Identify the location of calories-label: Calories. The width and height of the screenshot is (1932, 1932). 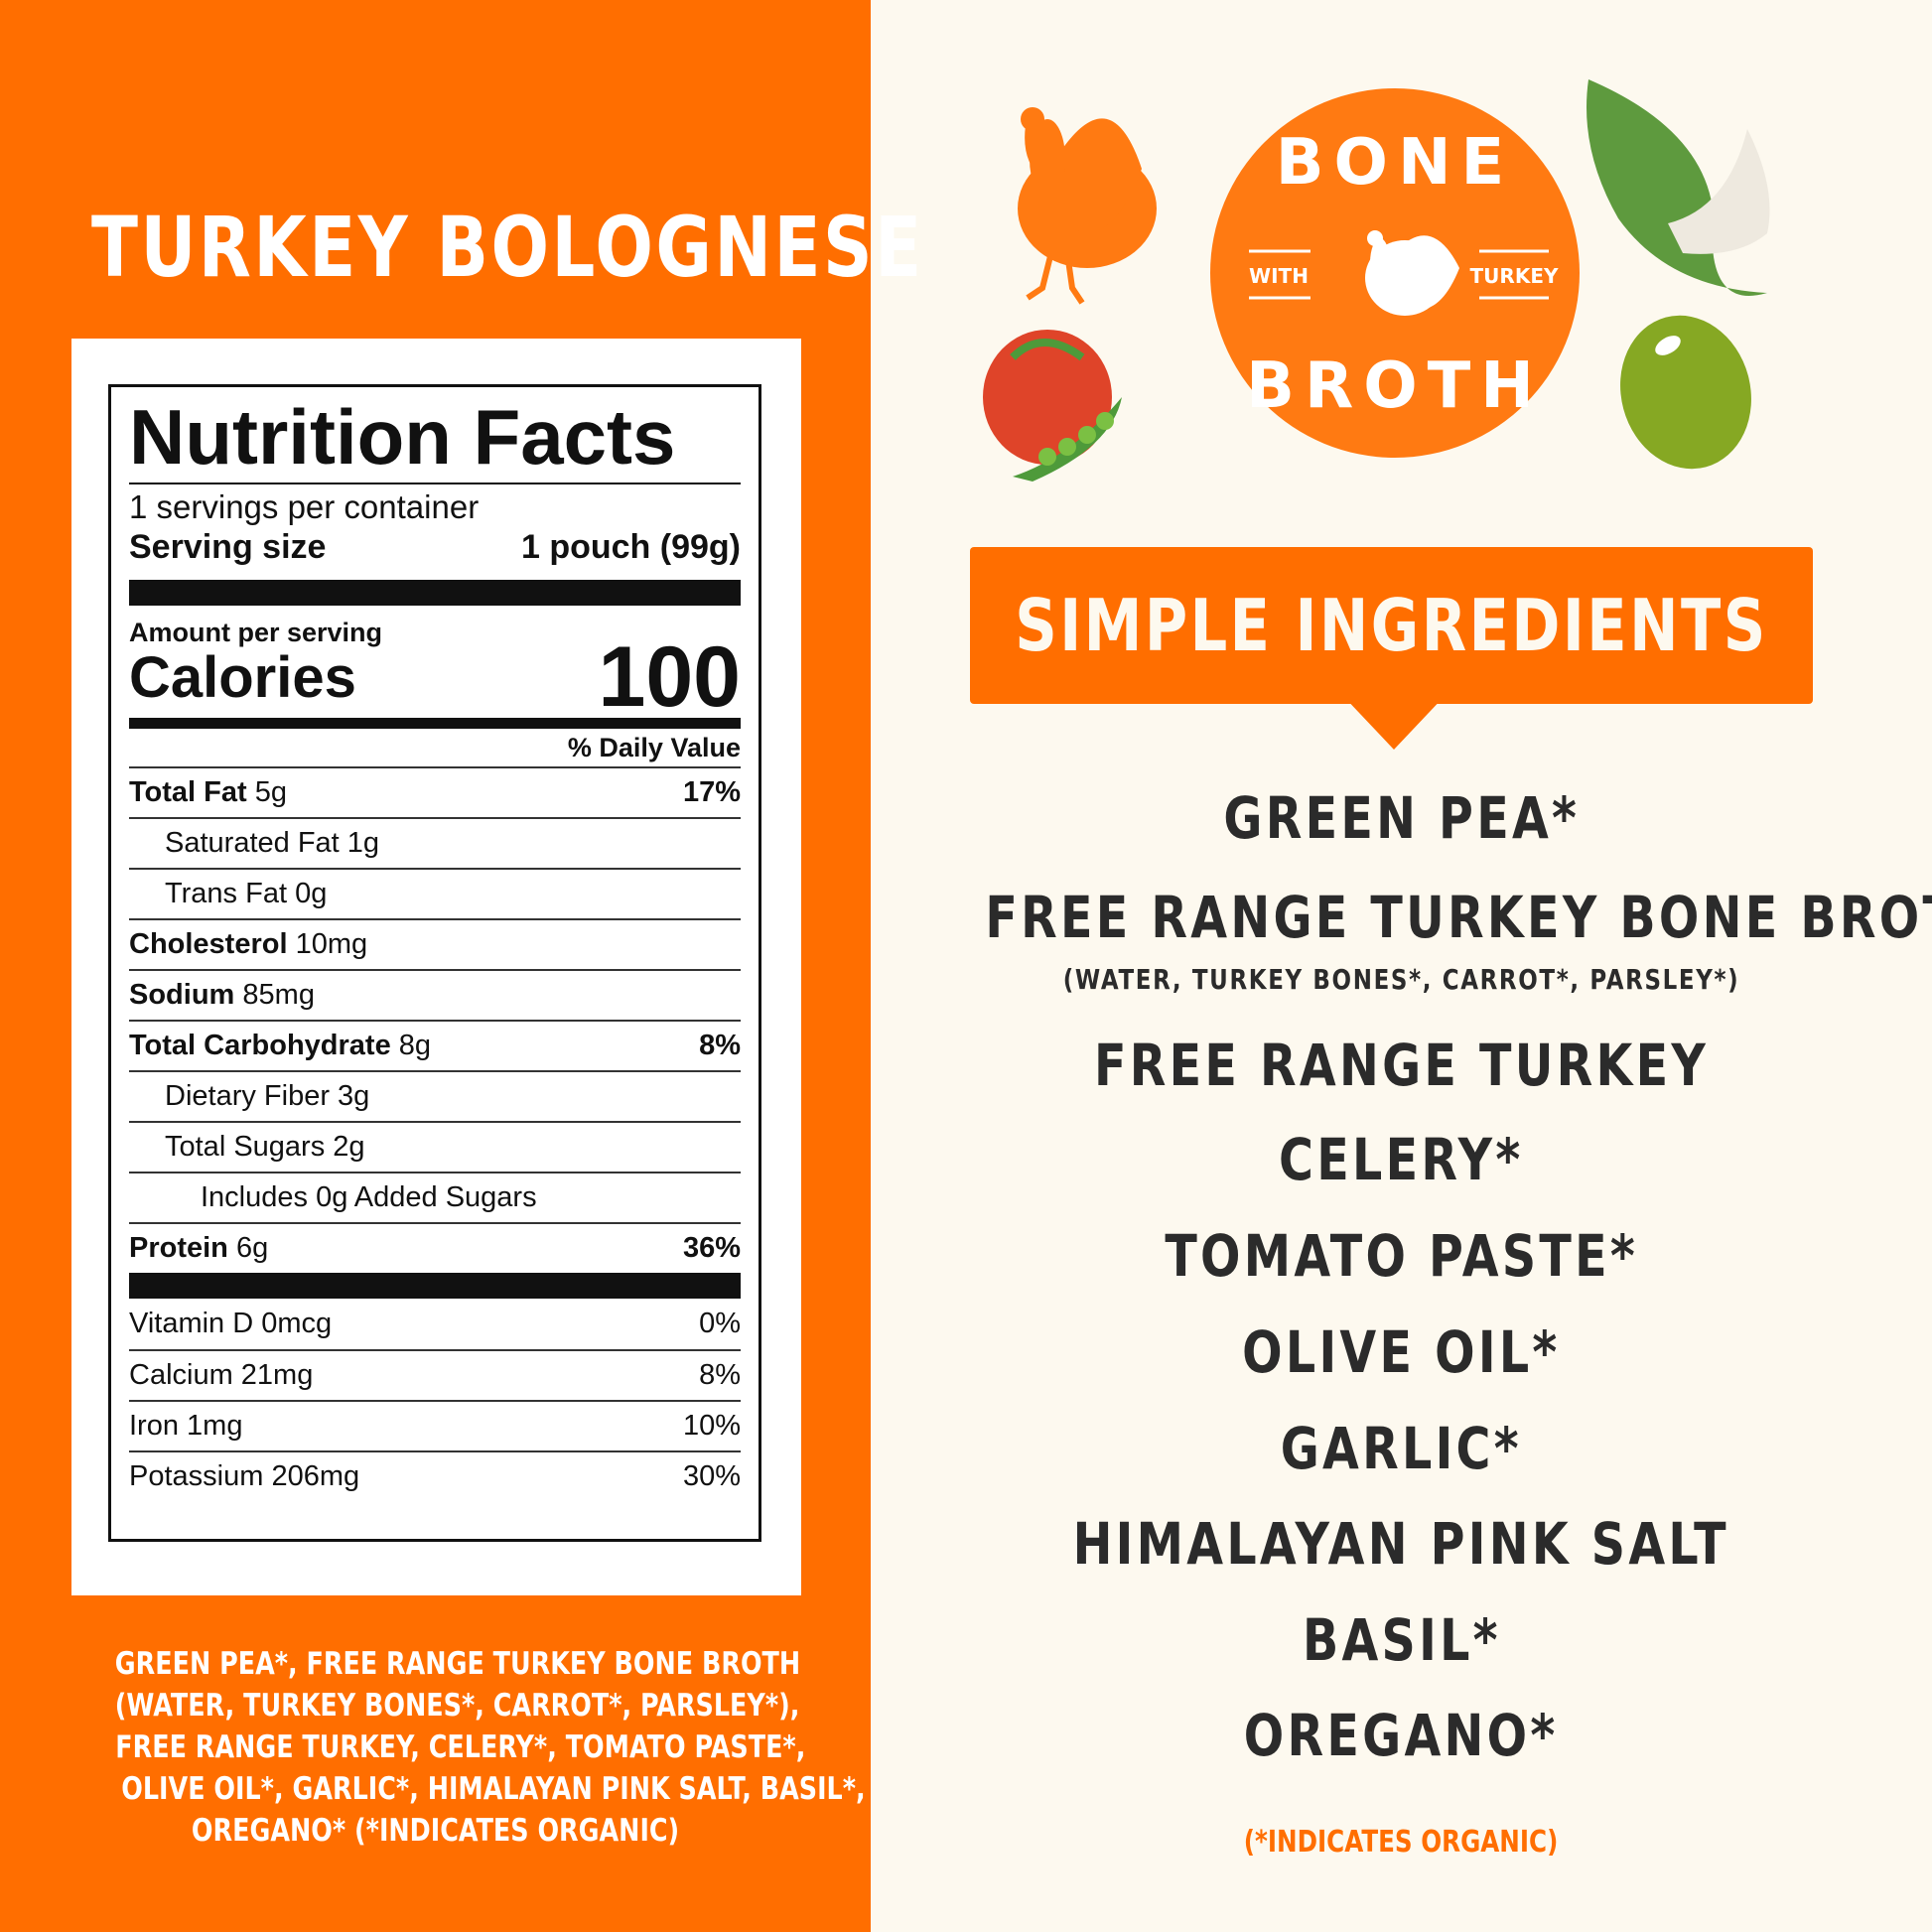
(242, 677).